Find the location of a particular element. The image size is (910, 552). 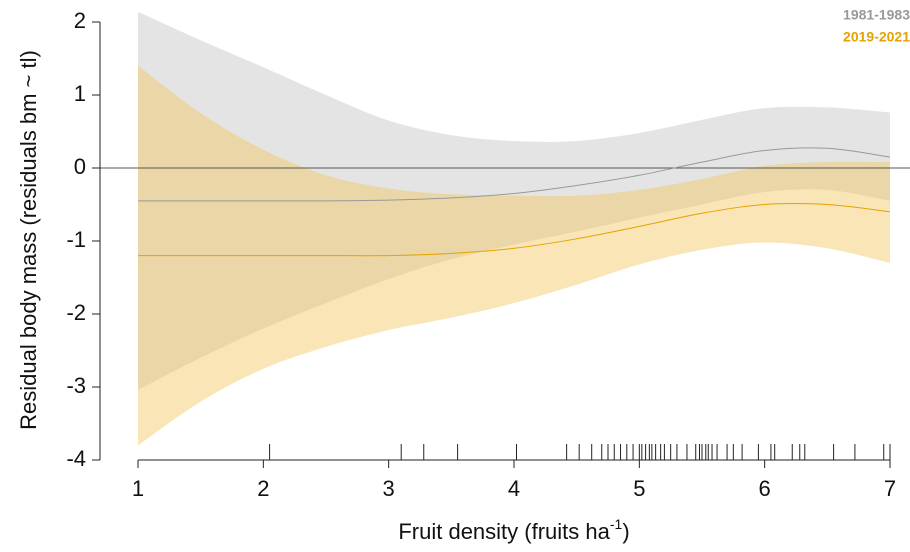

y-tick-label: -4 is located at coordinates (76, 458).